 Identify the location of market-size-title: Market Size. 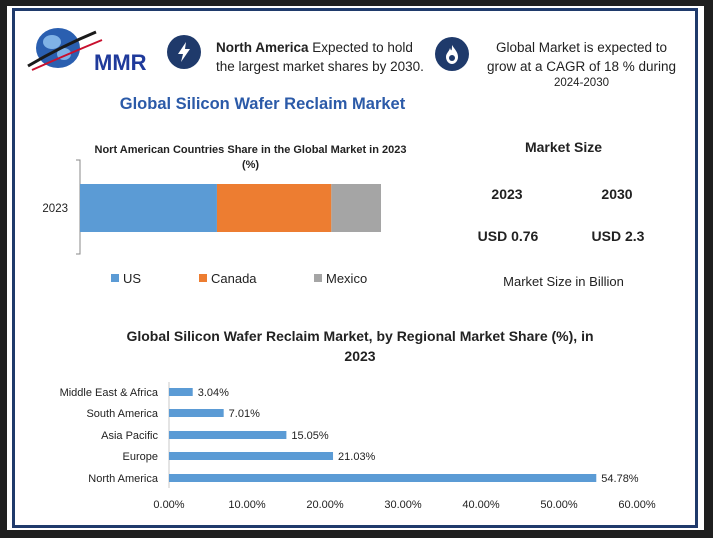
(563, 147).